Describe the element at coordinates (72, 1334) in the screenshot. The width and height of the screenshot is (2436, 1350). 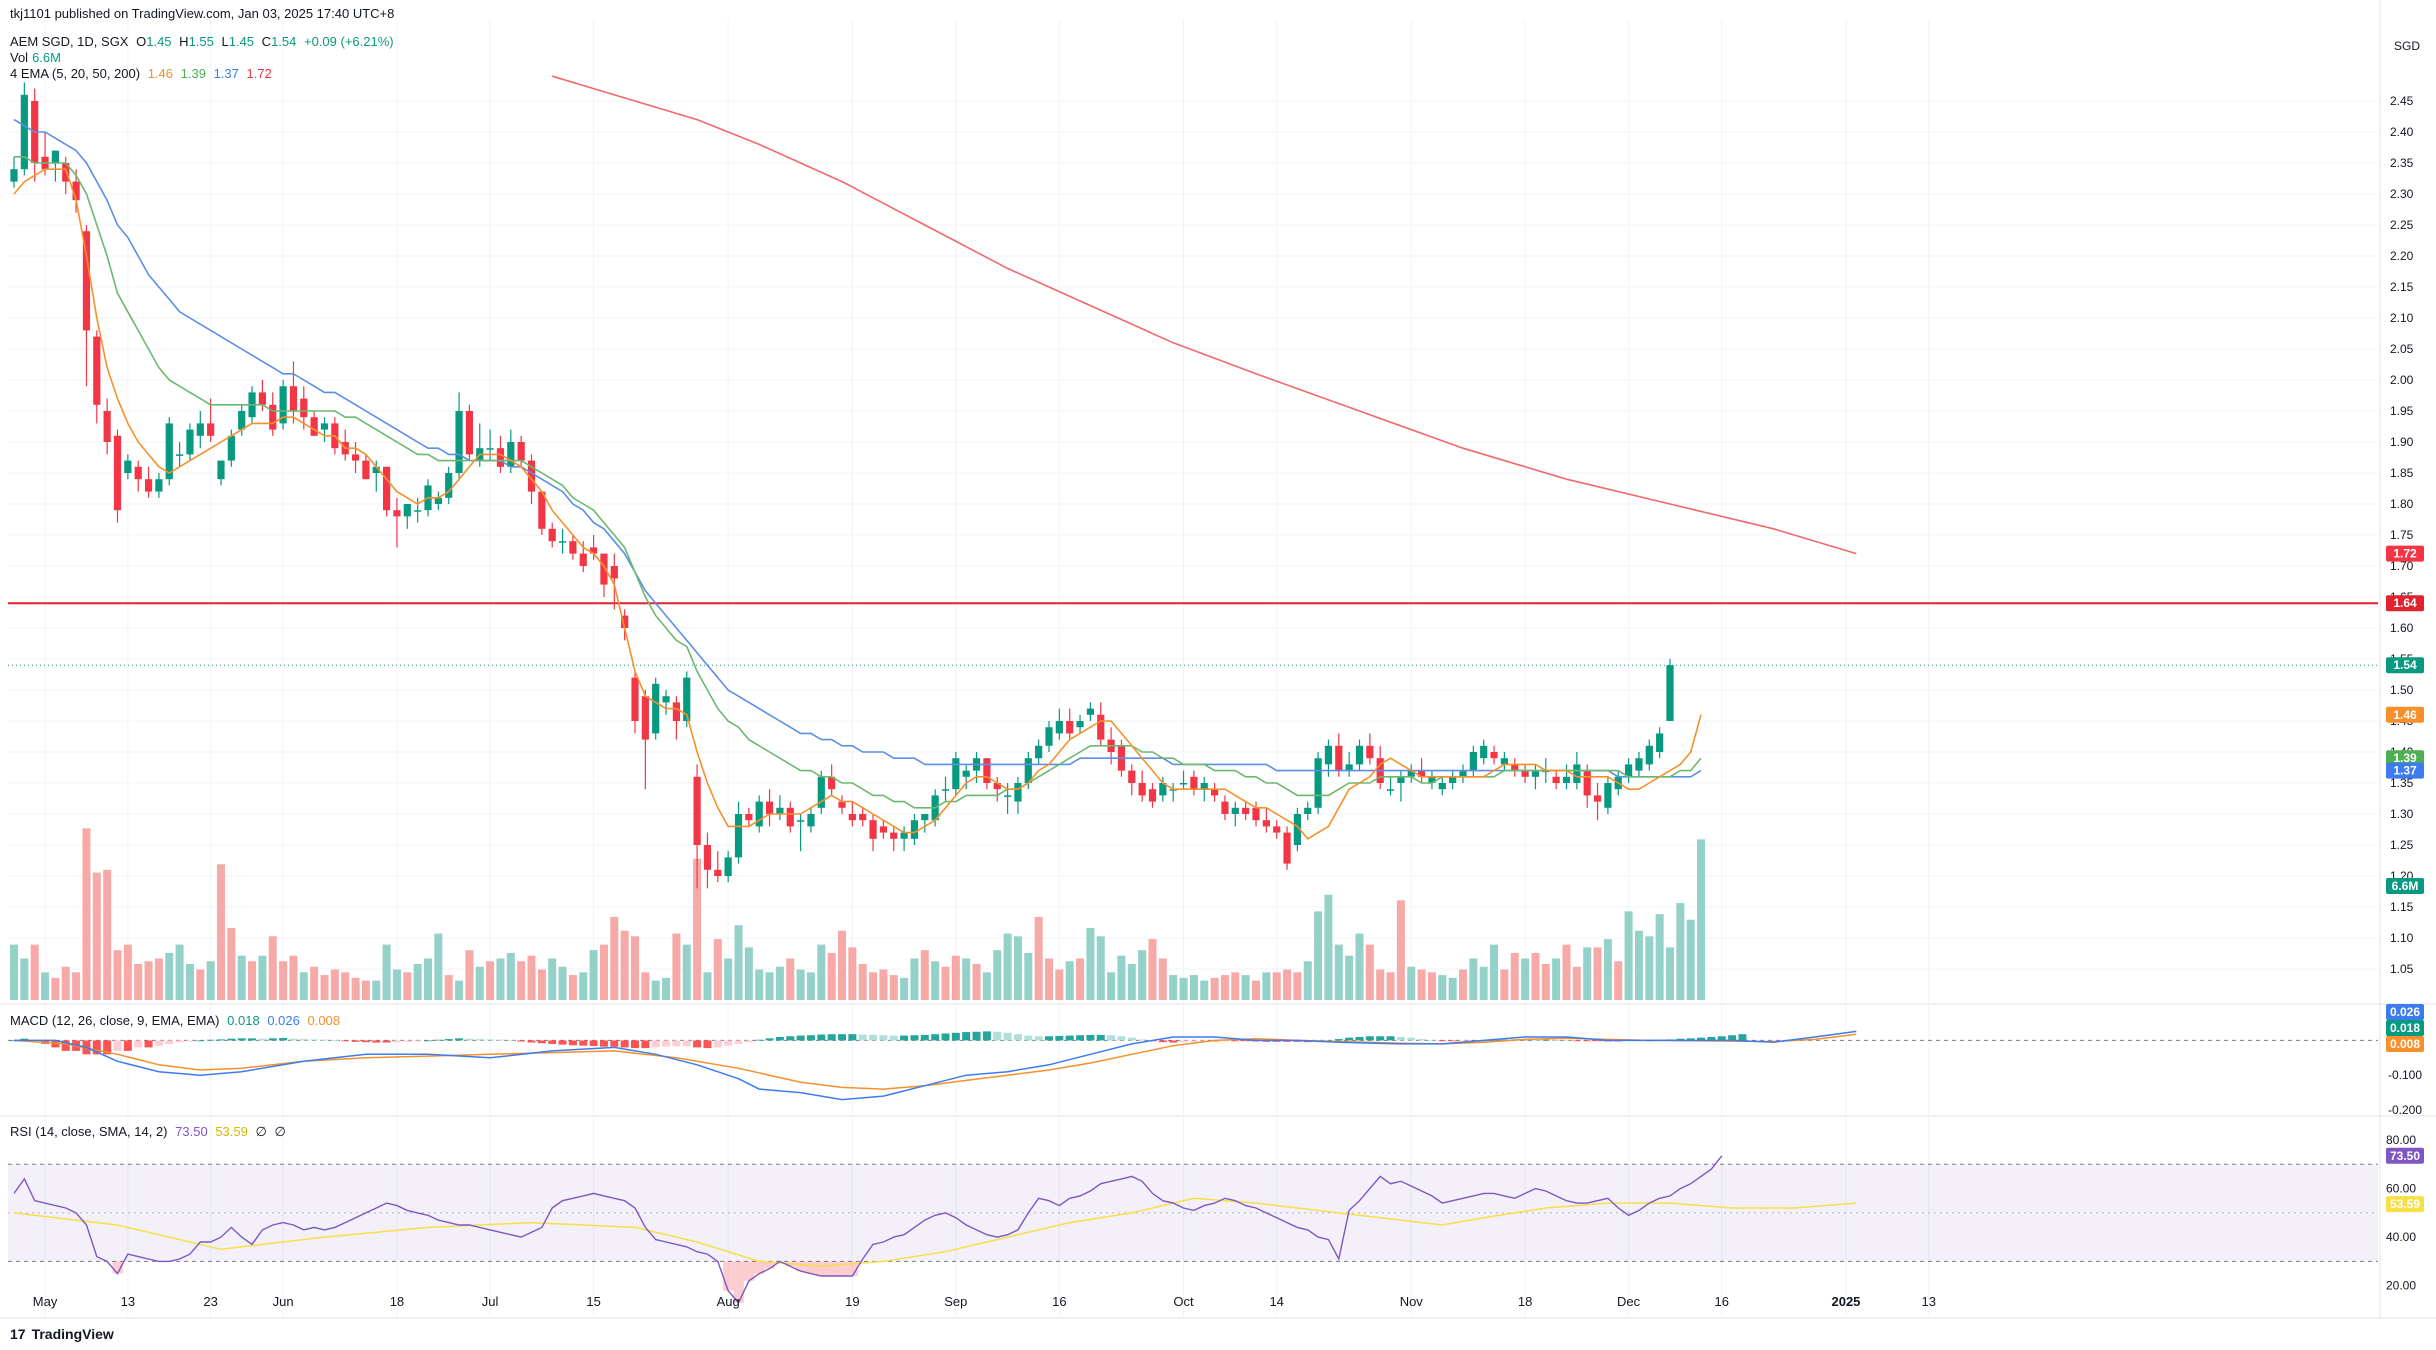
I see `brand-name: TradingView` at that location.